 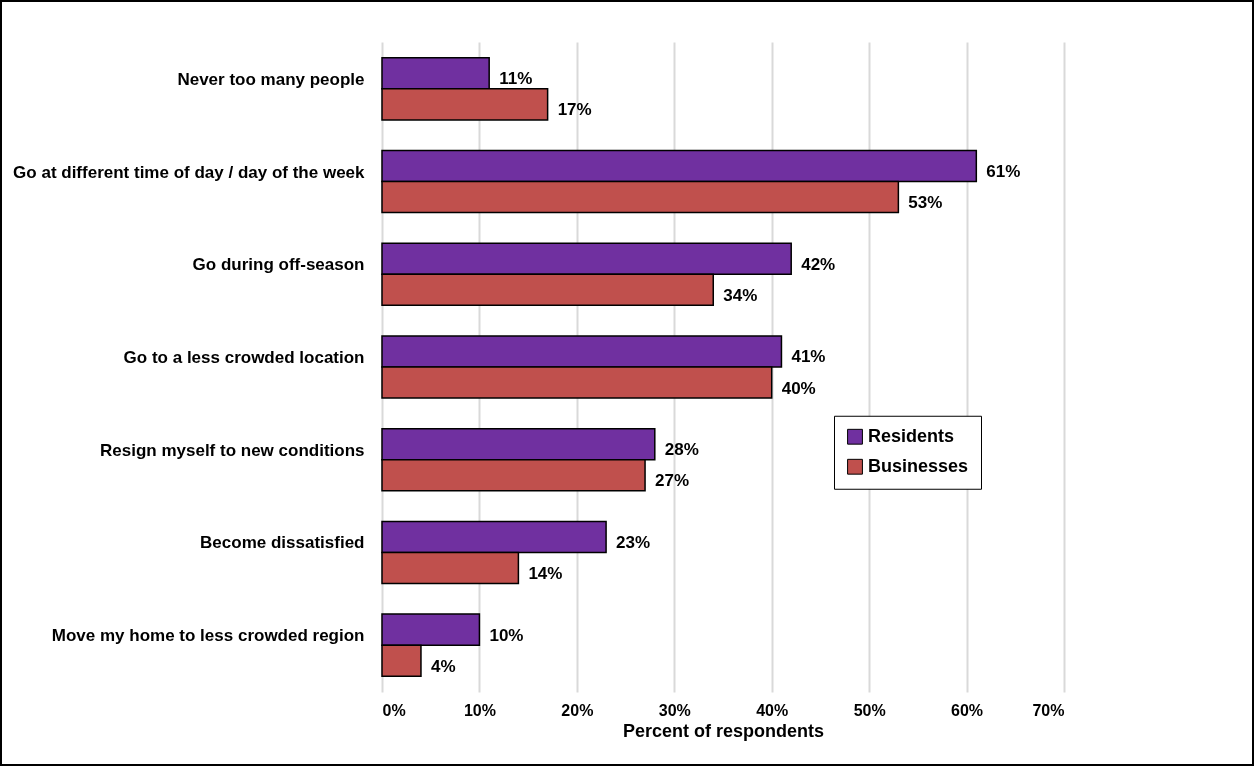 What do you see at coordinates (808, 357) in the screenshot?
I see `data-label: 41%` at bounding box center [808, 357].